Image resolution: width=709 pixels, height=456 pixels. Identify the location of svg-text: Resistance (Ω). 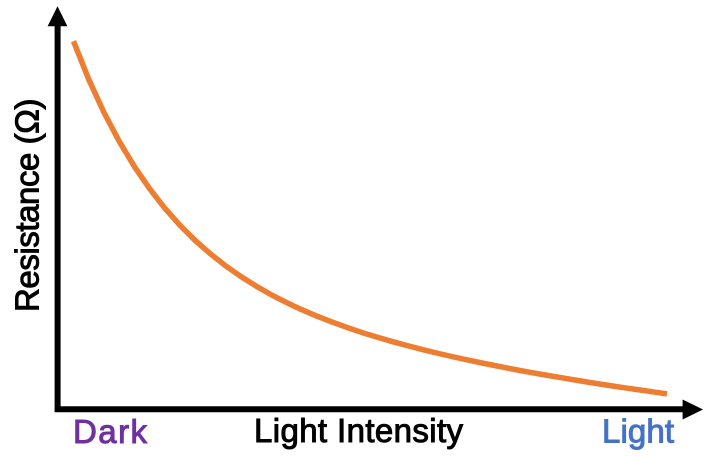
(26, 206).